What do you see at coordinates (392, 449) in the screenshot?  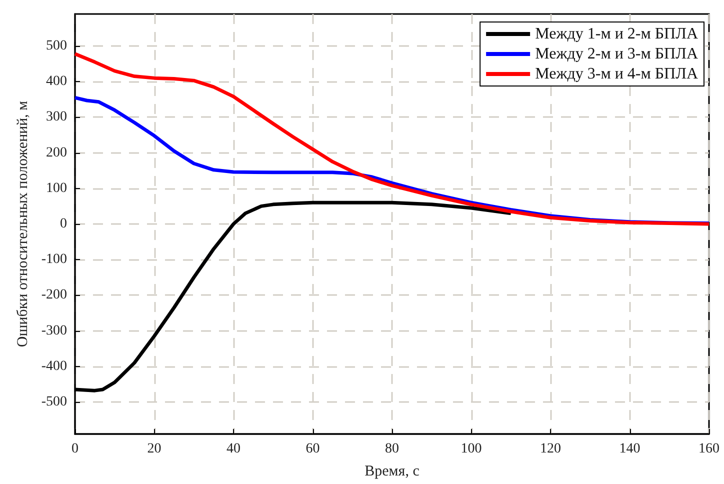 I see `x-tick-label: 80` at bounding box center [392, 449].